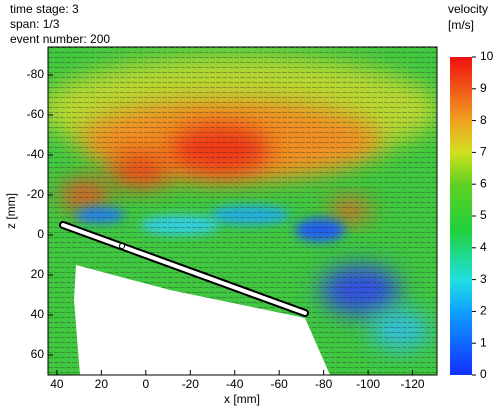 This screenshot has height=408, width=498. What do you see at coordinates (38, 274) in the screenshot?
I see `y-tick-label: 20` at bounding box center [38, 274].